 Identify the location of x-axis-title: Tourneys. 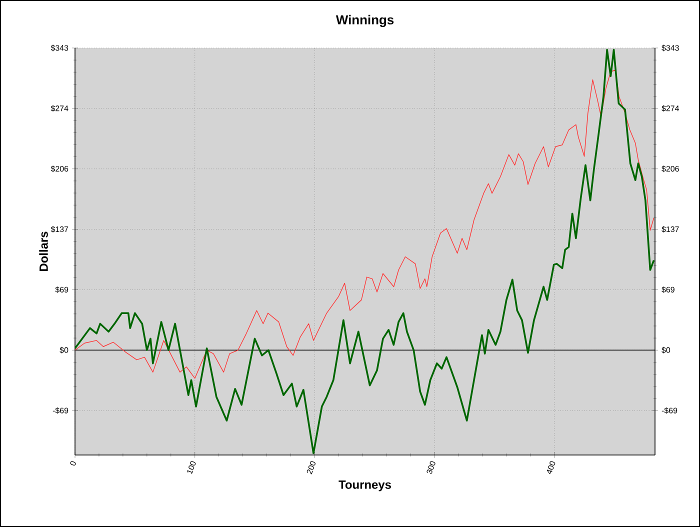
(364, 486).